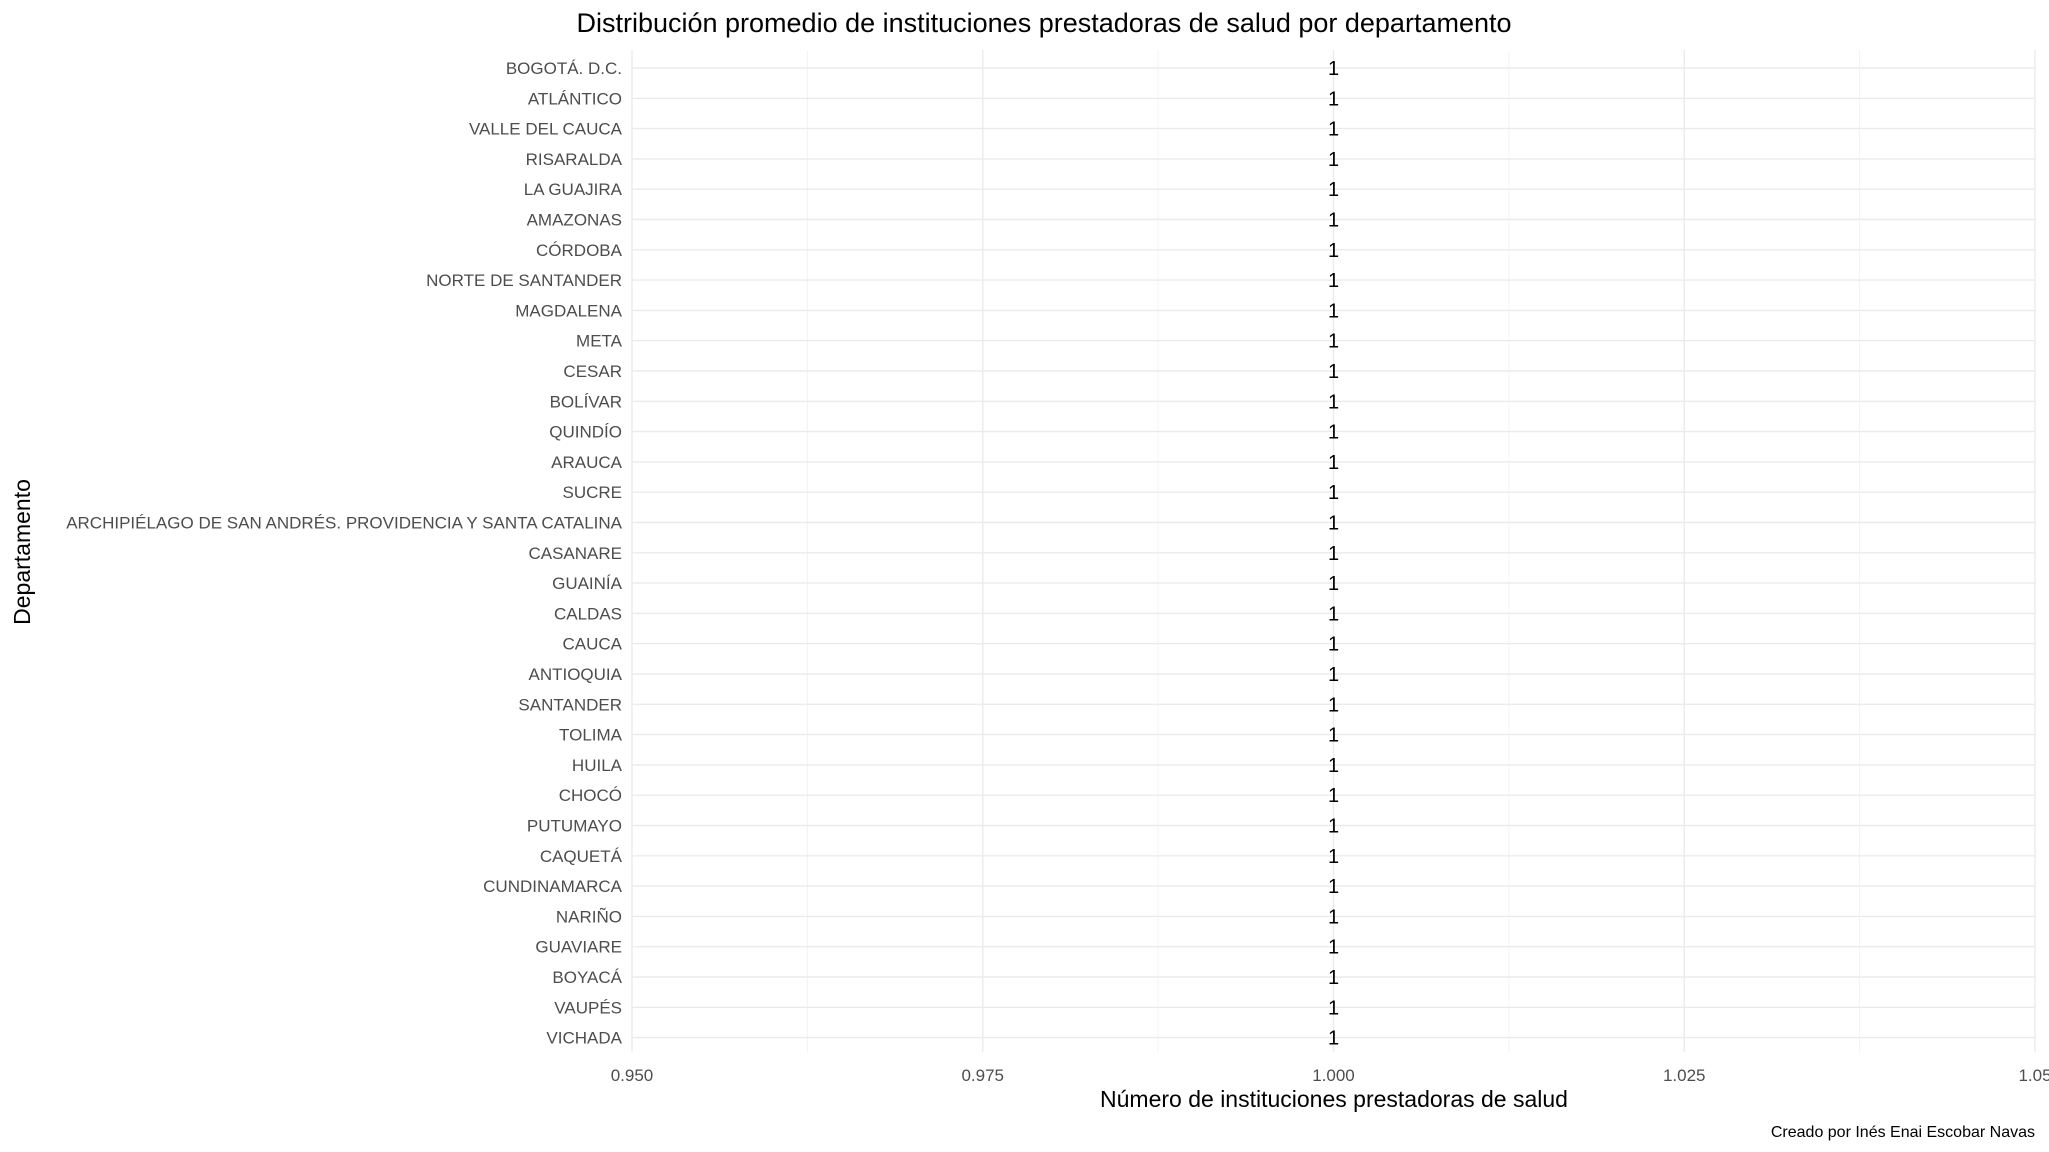 The width and height of the screenshot is (2049, 1152). Describe the element at coordinates (574, 159) in the screenshot. I see `y-tick-label: RISARALDA` at that location.